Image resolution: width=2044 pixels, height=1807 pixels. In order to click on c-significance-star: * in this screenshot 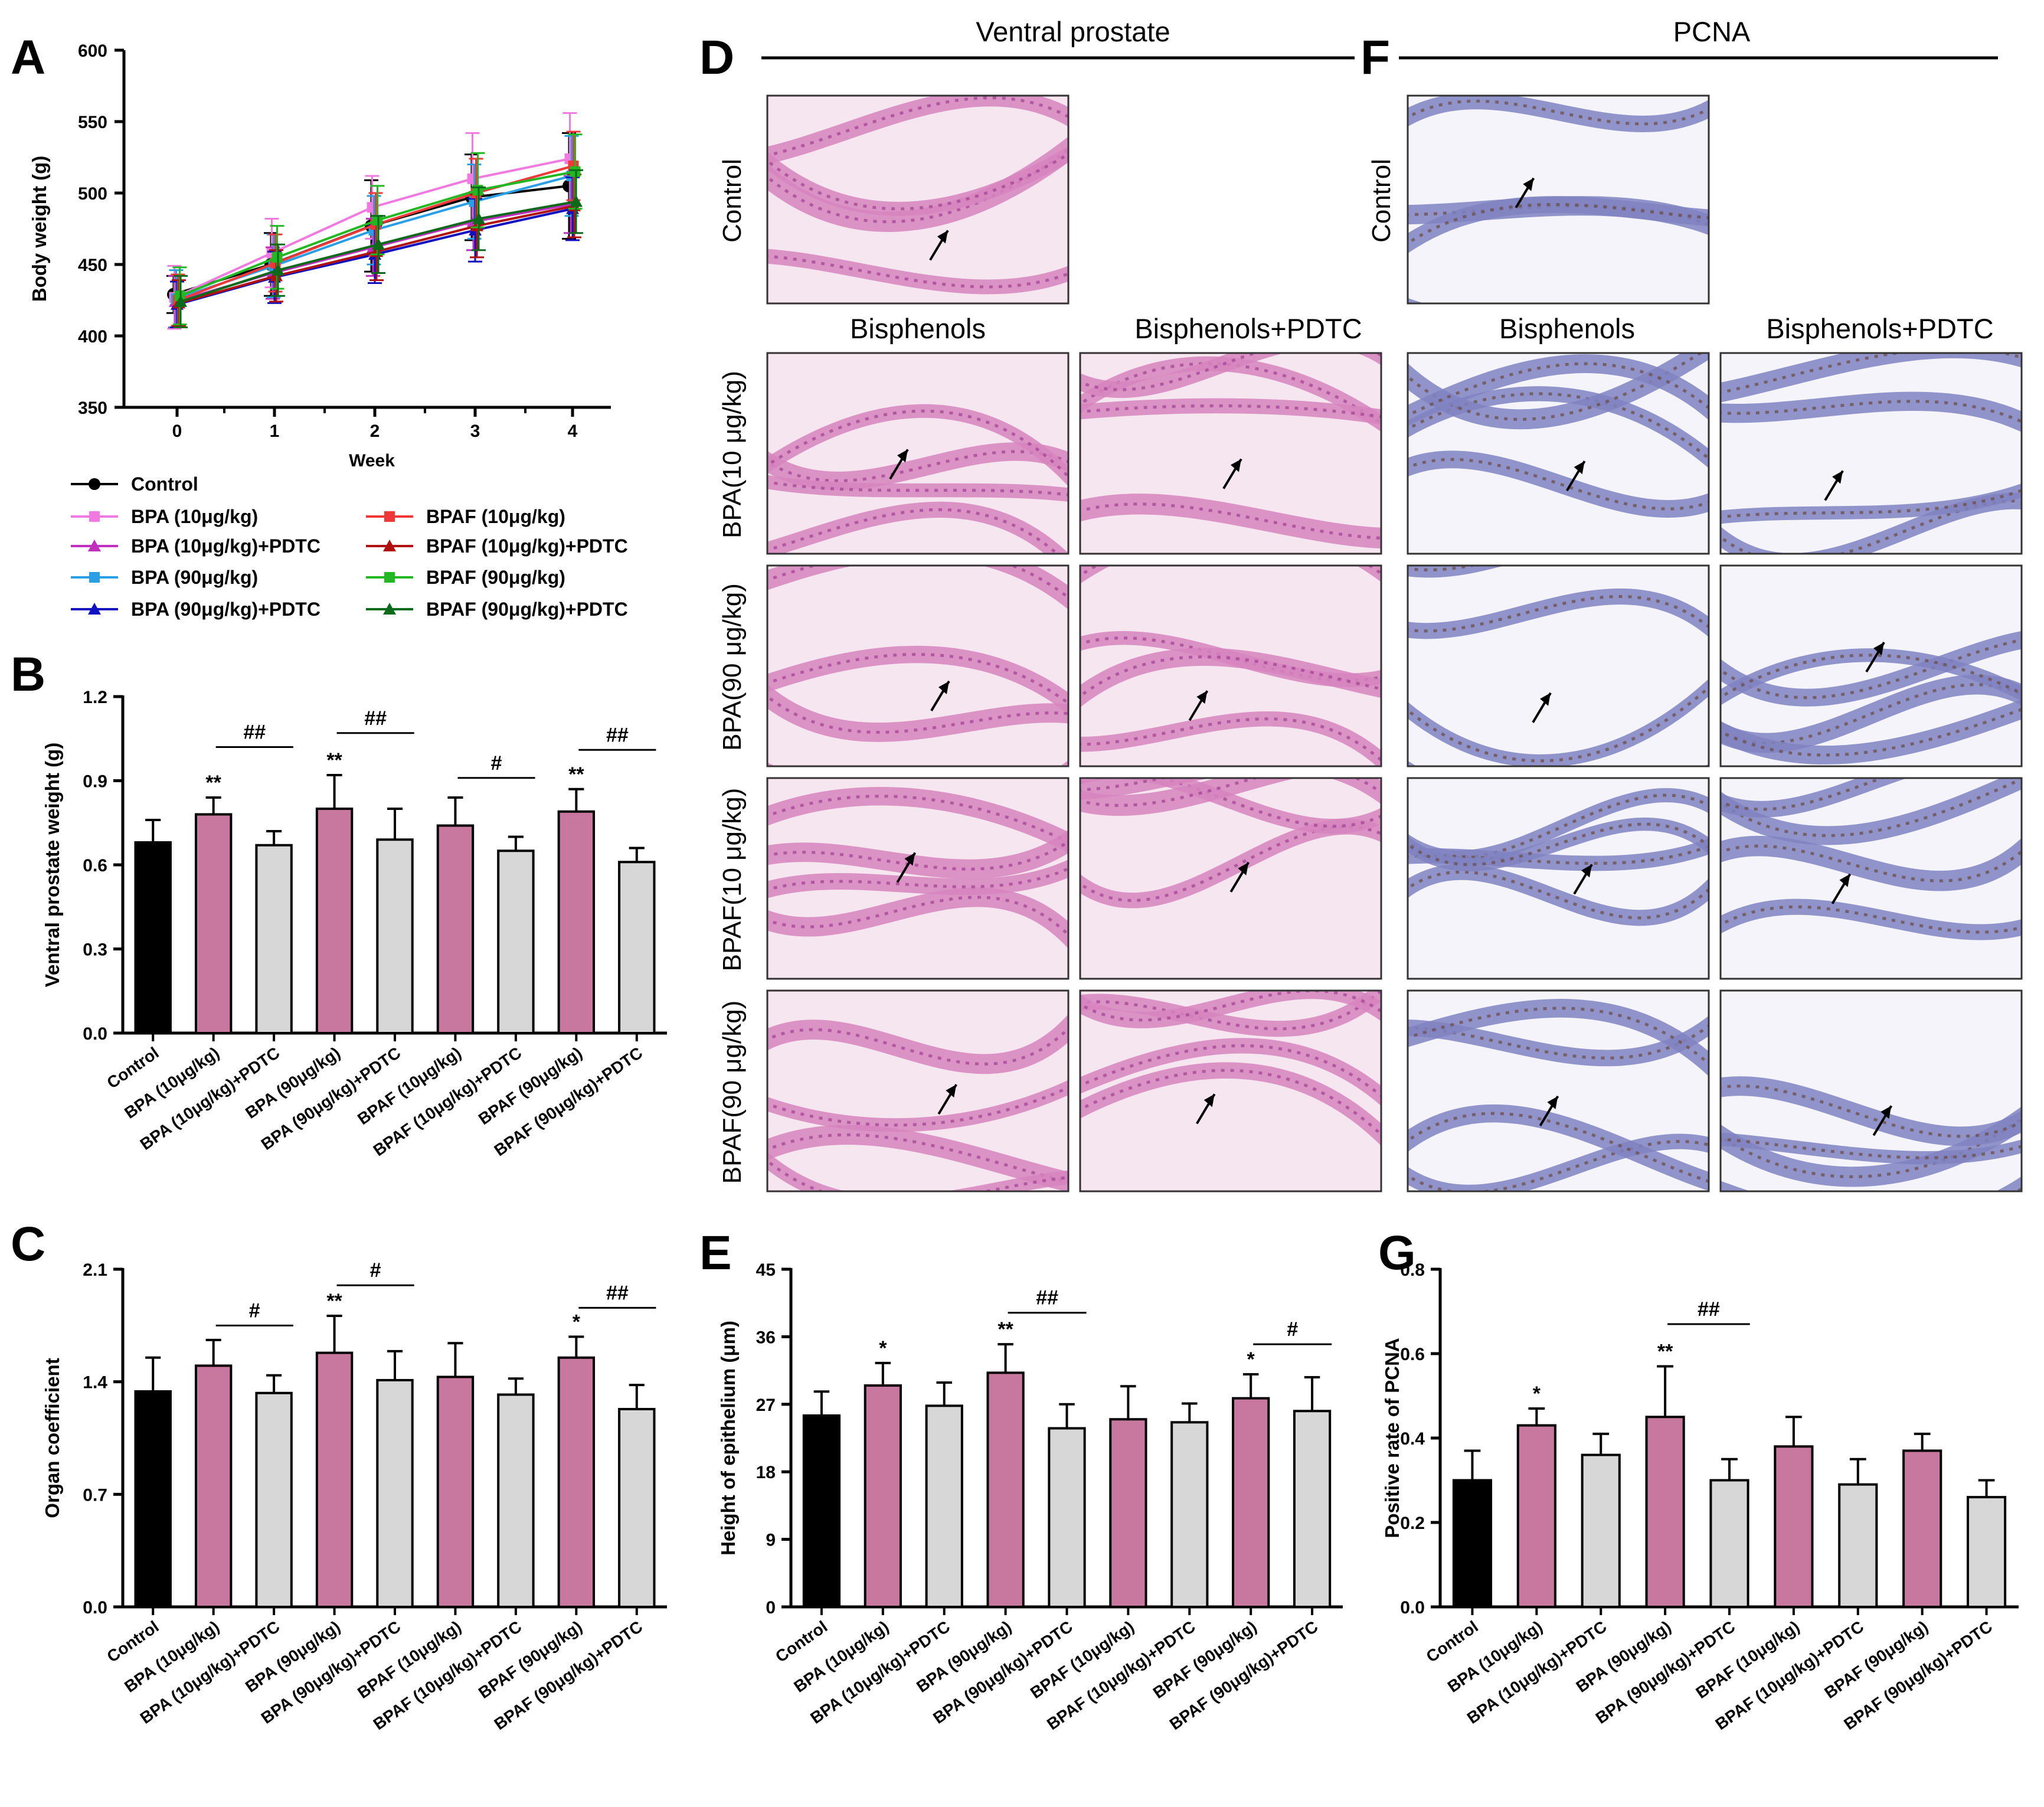, I will do `click(577, 1322)`.